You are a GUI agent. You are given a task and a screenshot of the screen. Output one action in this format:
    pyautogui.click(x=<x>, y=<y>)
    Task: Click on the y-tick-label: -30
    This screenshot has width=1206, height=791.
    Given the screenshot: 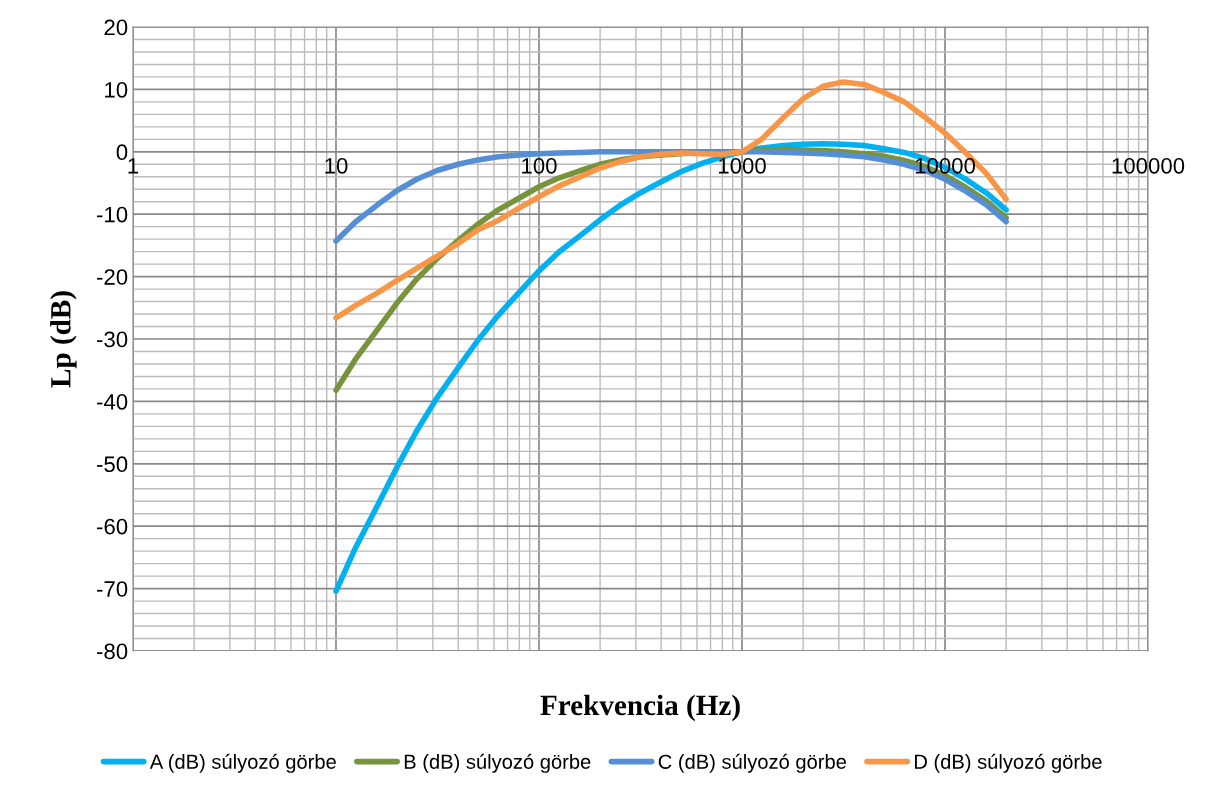 What is the action you would take?
    pyautogui.click(x=112, y=339)
    